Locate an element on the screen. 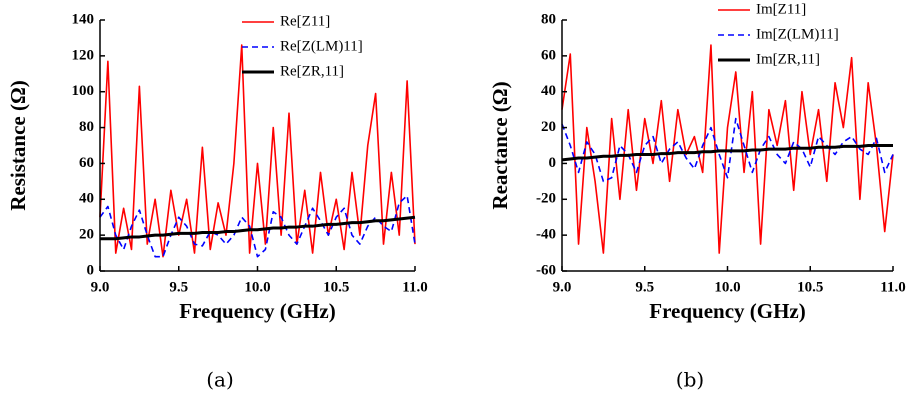  caption: (b) is located at coordinates (690, 380).